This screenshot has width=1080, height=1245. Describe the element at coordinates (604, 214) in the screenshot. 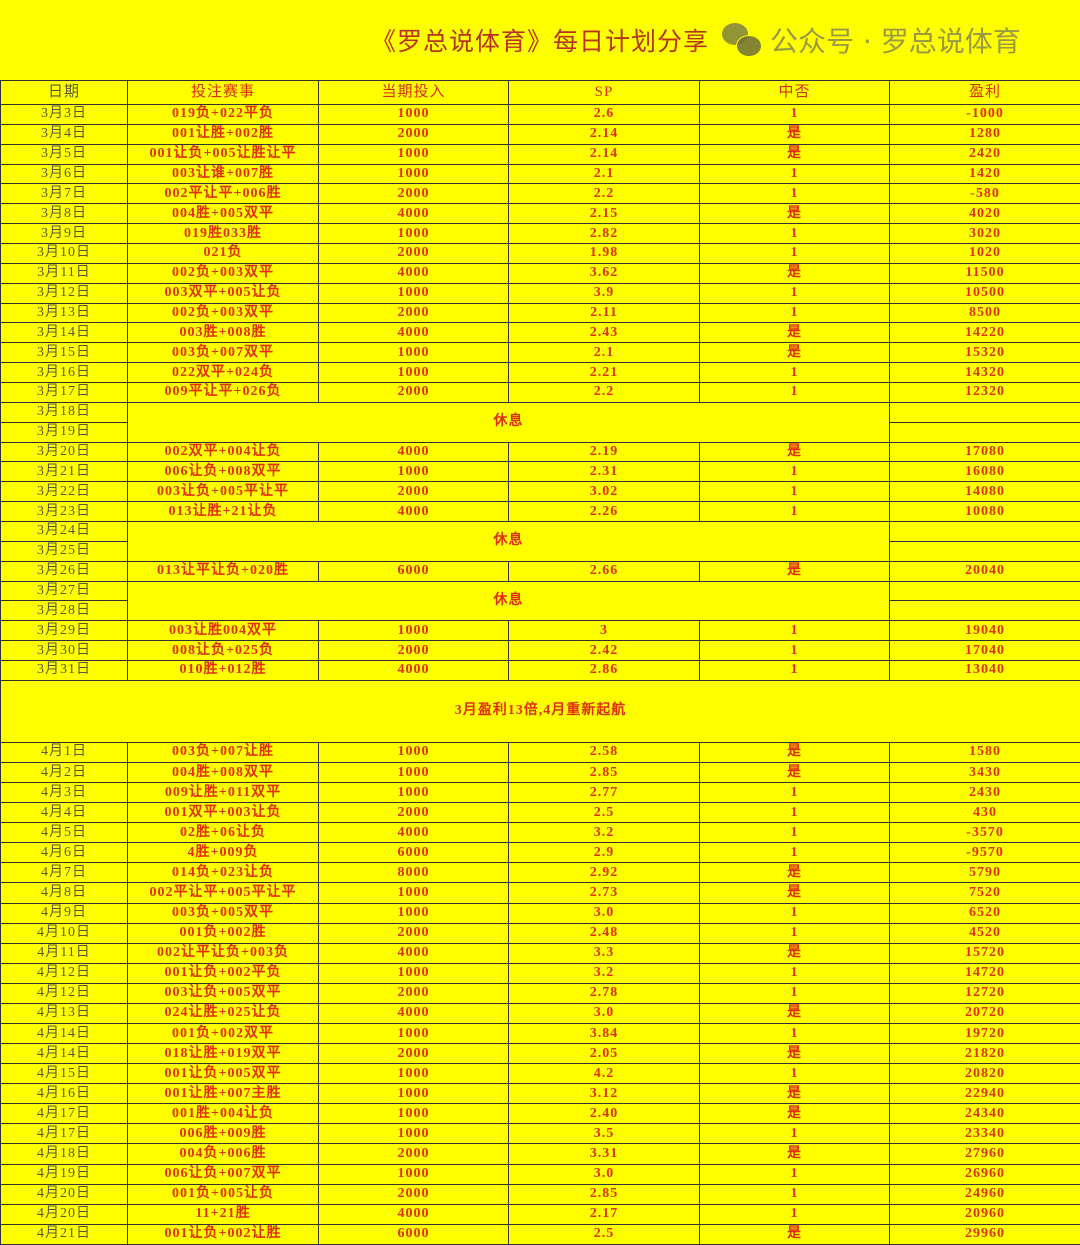

I see `cell-sp: 2.15` at that location.